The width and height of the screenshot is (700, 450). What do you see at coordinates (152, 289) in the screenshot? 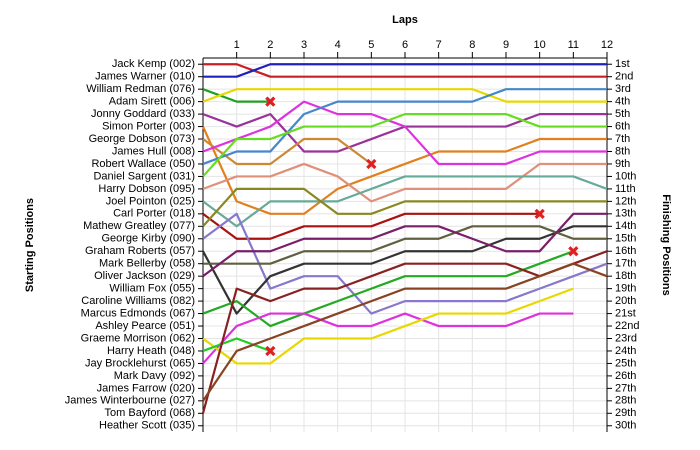
I see `y-tick-label: William Fox (055)` at bounding box center [152, 289].